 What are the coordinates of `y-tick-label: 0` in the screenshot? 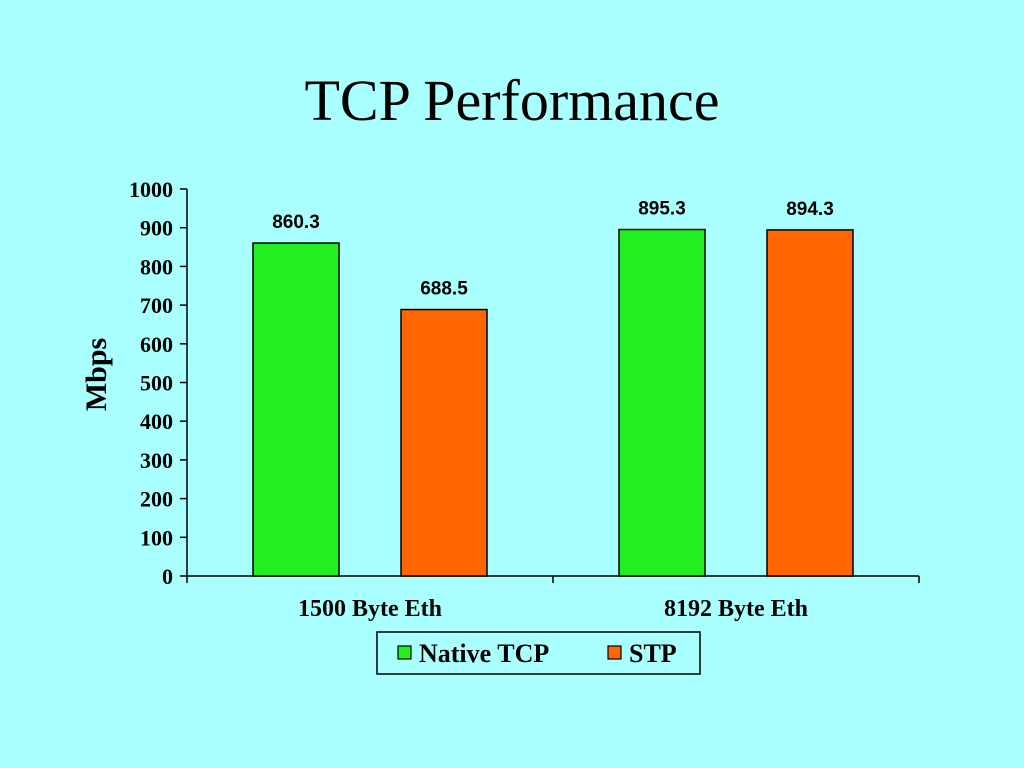 It's located at (167, 576).